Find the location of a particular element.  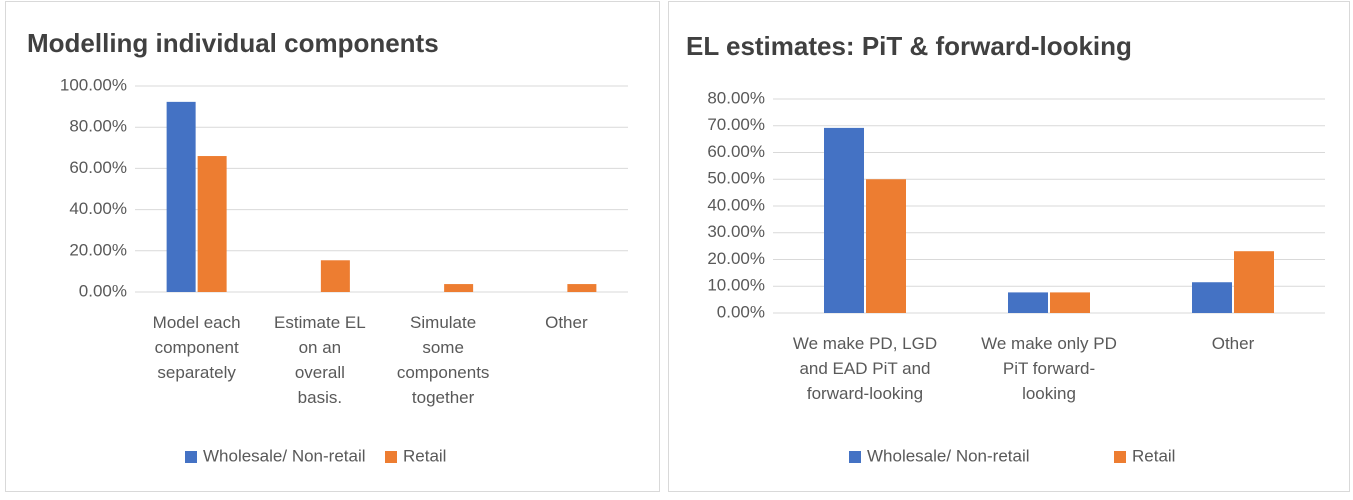

y-tick-label: 70.00% is located at coordinates (736, 124).